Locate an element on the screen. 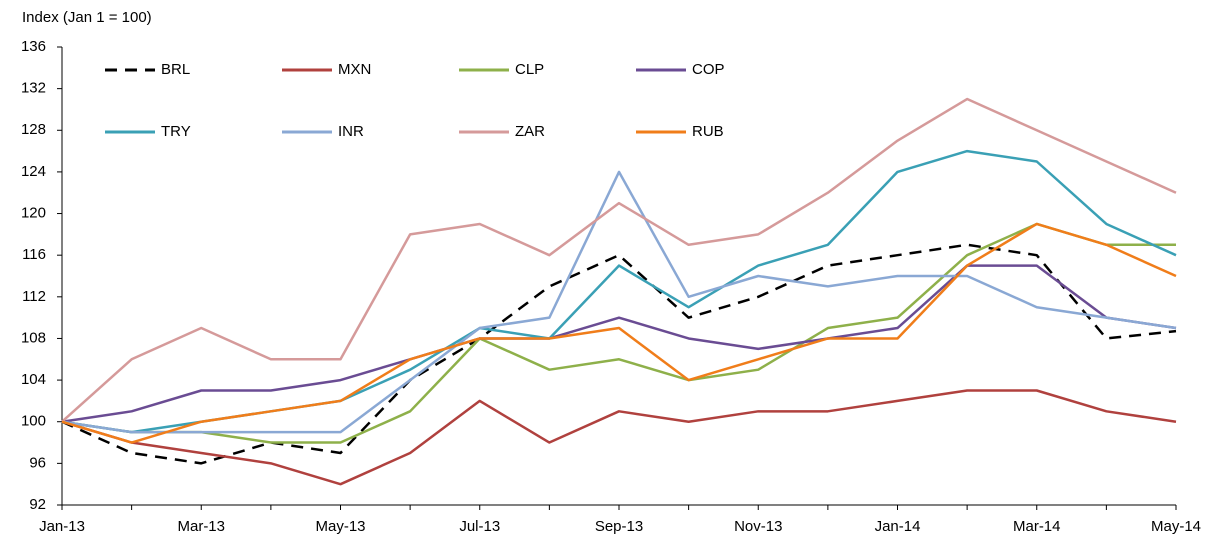 This screenshot has height=541, width=1216. y-tick-label: 132 is located at coordinates (33, 88).